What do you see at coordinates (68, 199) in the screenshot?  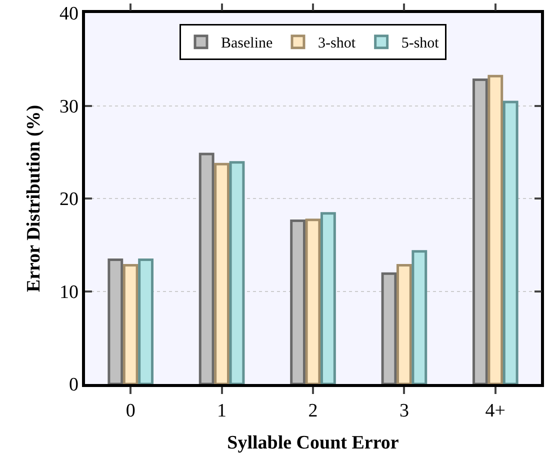 I see `y-tick-label: 20` at bounding box center [68, 199].